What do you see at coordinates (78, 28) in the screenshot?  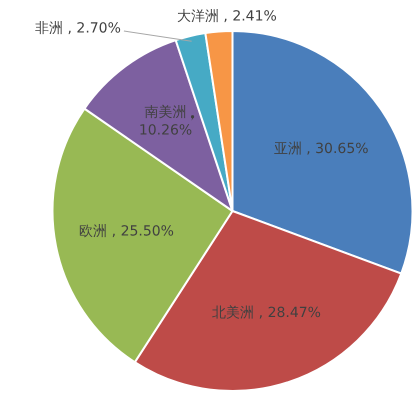 I see `slice-label: 非洲 , 2.70%` at bounding box center [78, 28].